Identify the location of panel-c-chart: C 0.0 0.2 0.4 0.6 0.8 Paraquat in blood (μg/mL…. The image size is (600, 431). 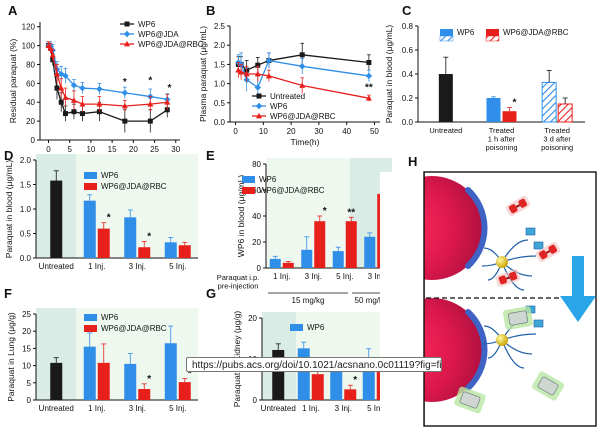
(484, 77).